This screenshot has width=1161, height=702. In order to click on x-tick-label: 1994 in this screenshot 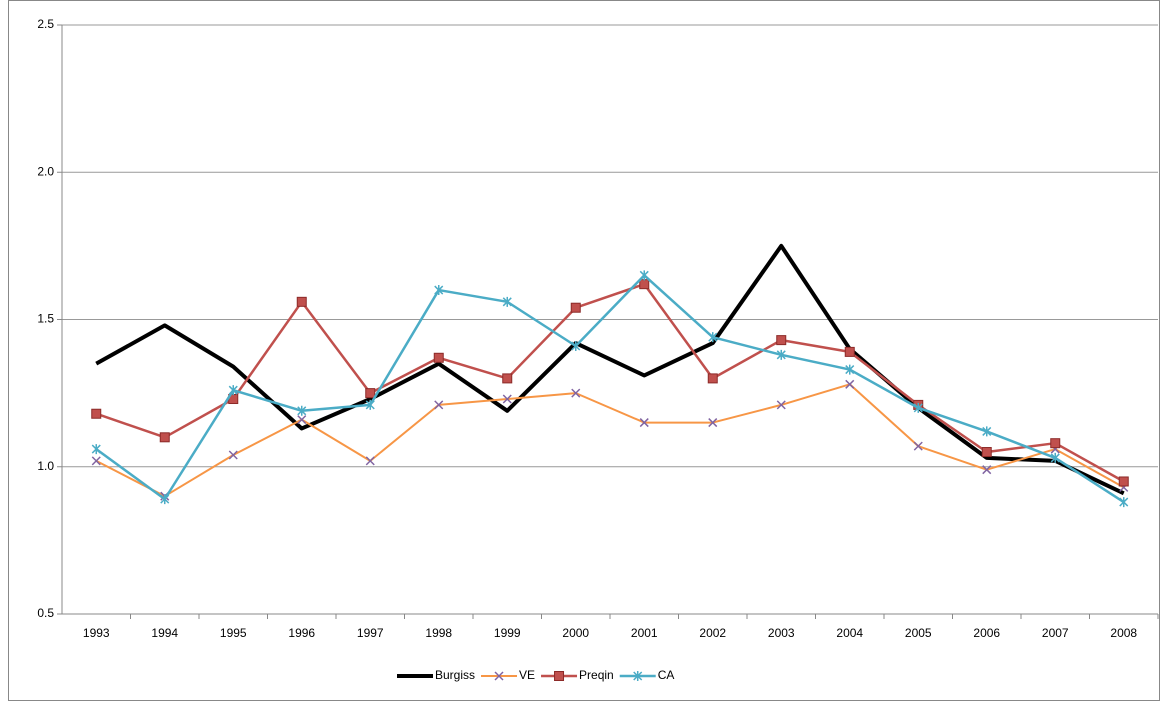, I will do `click(164, 633)`.